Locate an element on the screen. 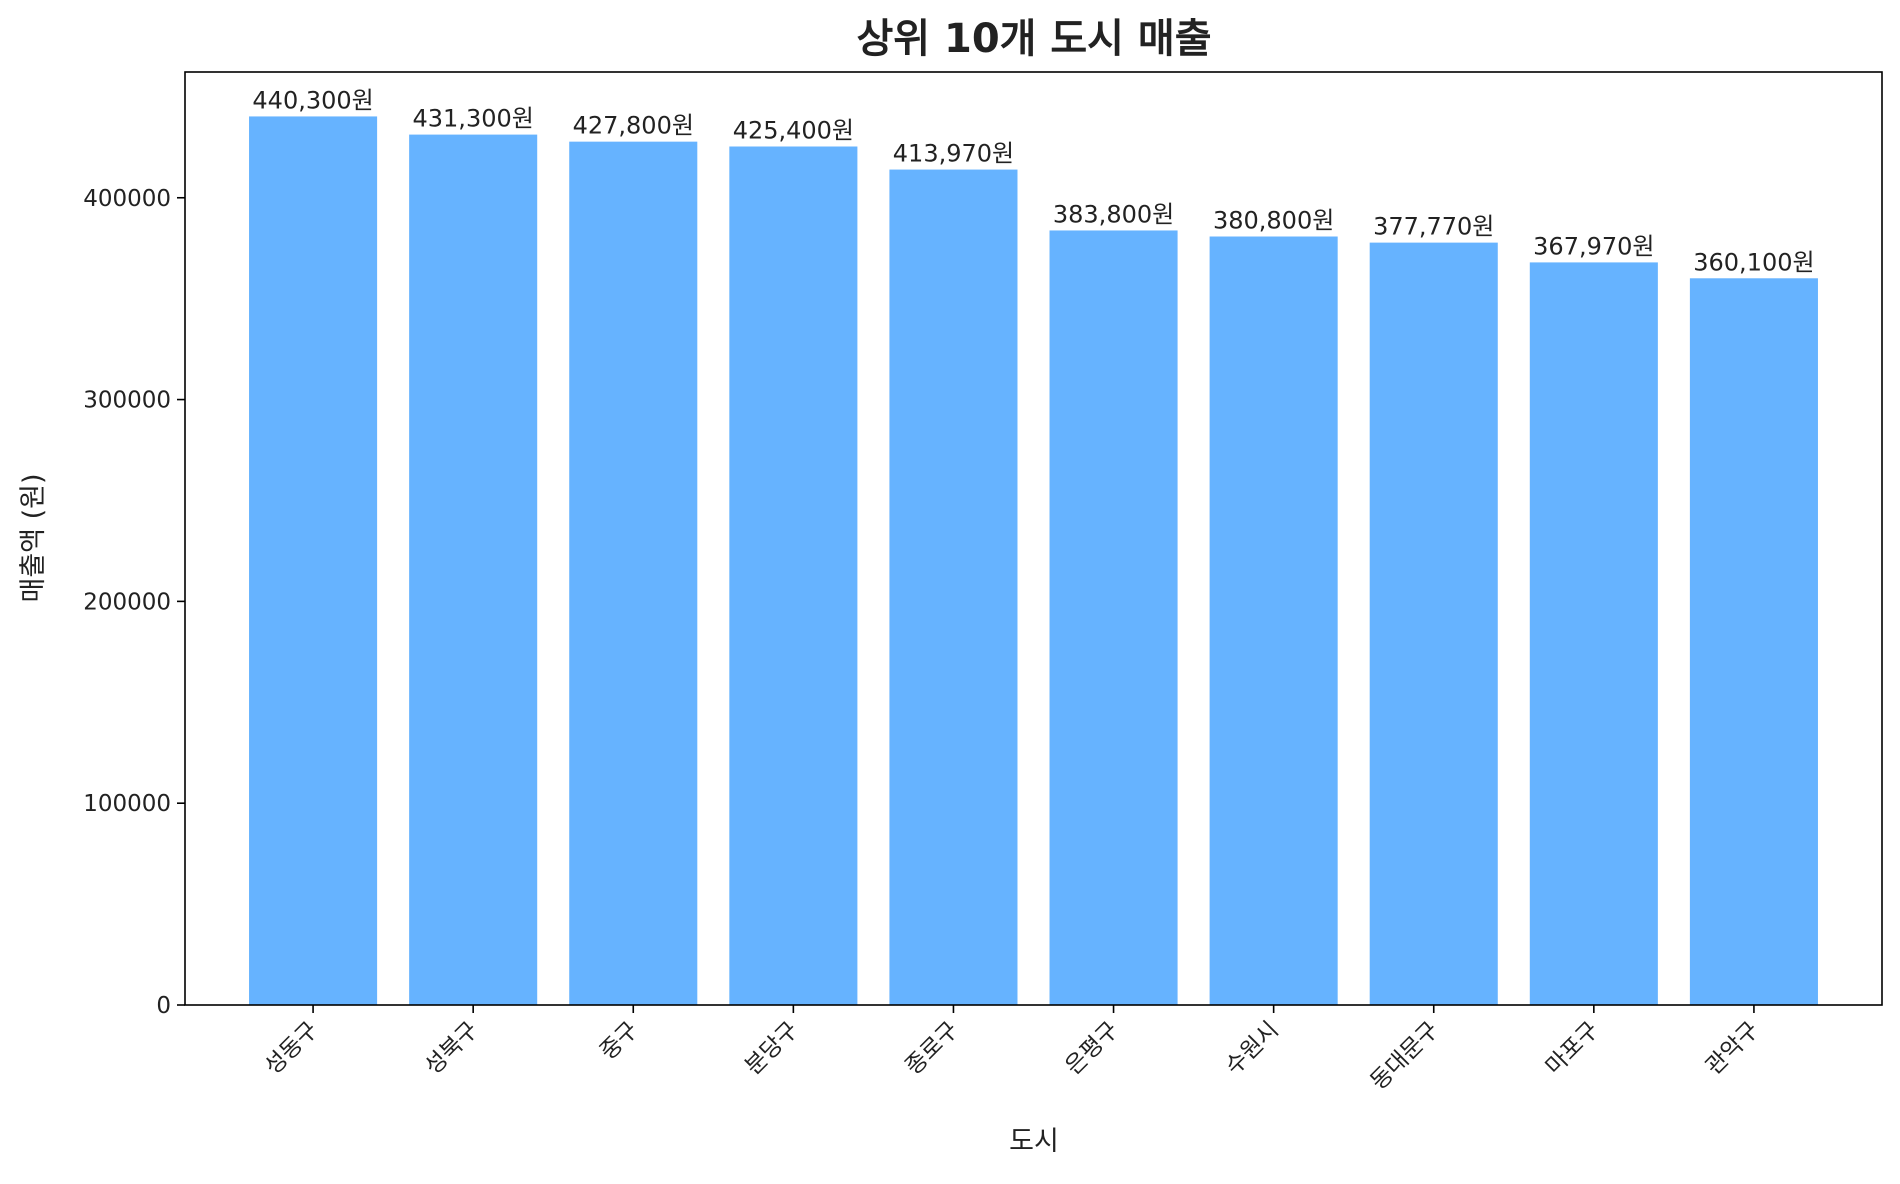 The image size is (1900, 1184). x-tick-label-1: 성동구 is located at coordinates (291, 1048).